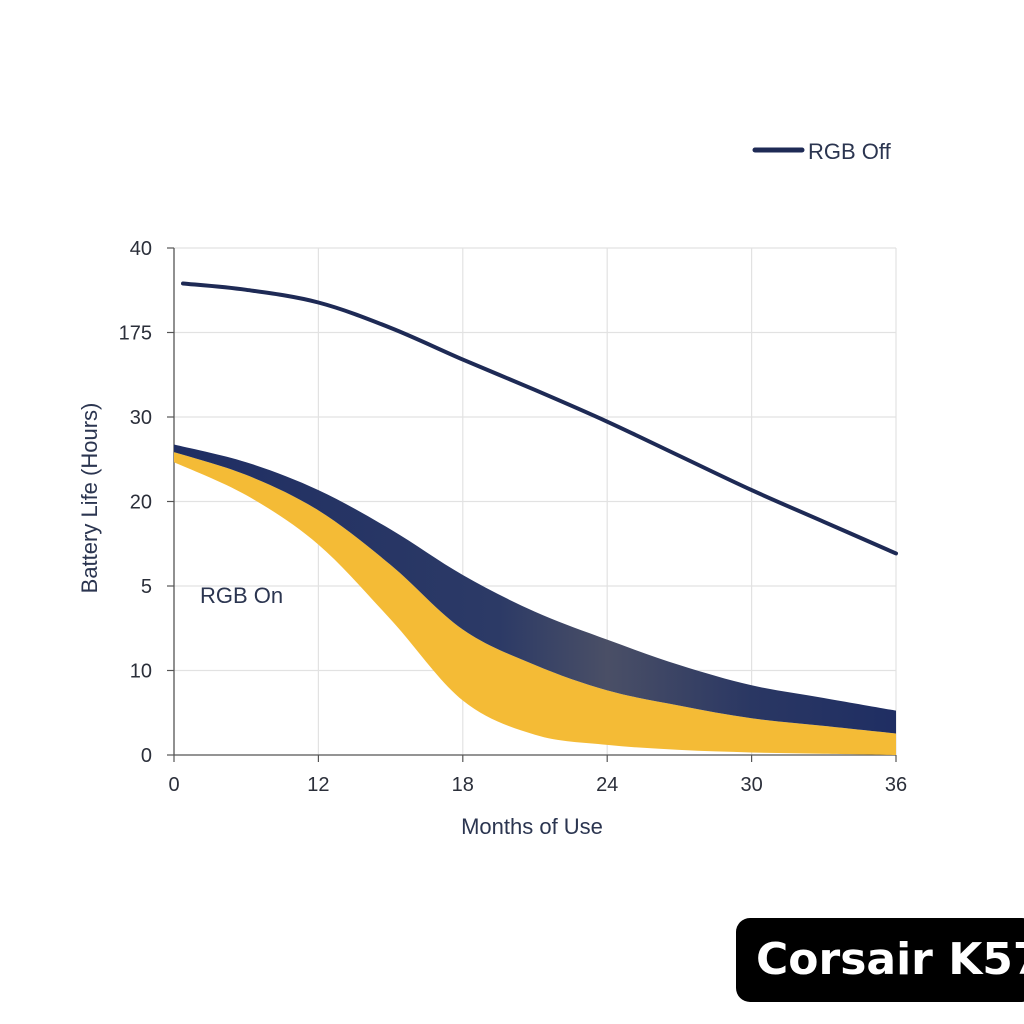 The height and width of the screenshot is (1024, 1024). I want to click on x-axis-label: Months of Use, so click(532, 826).